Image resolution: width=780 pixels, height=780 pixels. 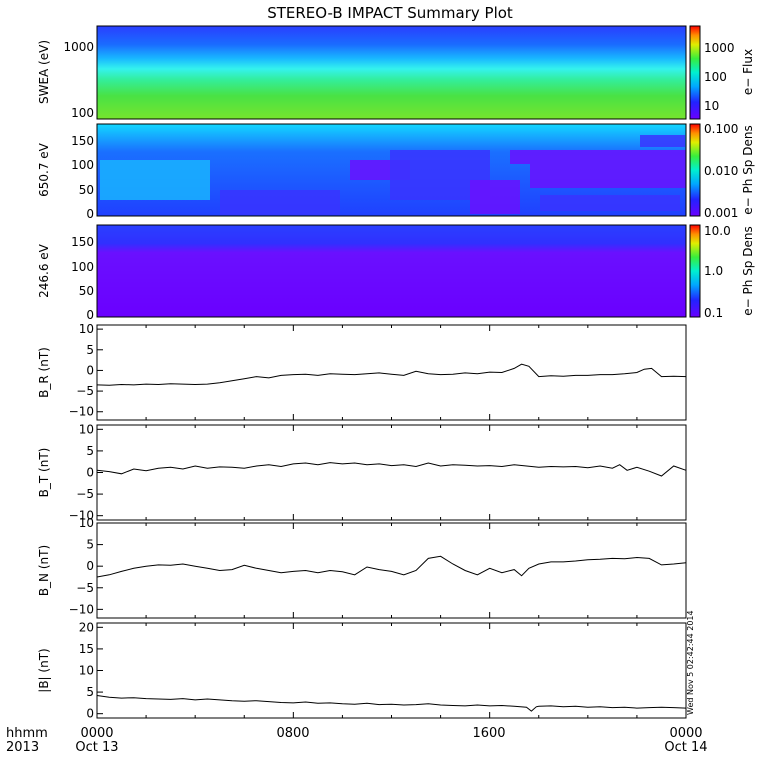 What do you see at coordinates (488, 733) in the screenshot?
I see `xtick-1600: 1600` at bounding box center [488, 733].